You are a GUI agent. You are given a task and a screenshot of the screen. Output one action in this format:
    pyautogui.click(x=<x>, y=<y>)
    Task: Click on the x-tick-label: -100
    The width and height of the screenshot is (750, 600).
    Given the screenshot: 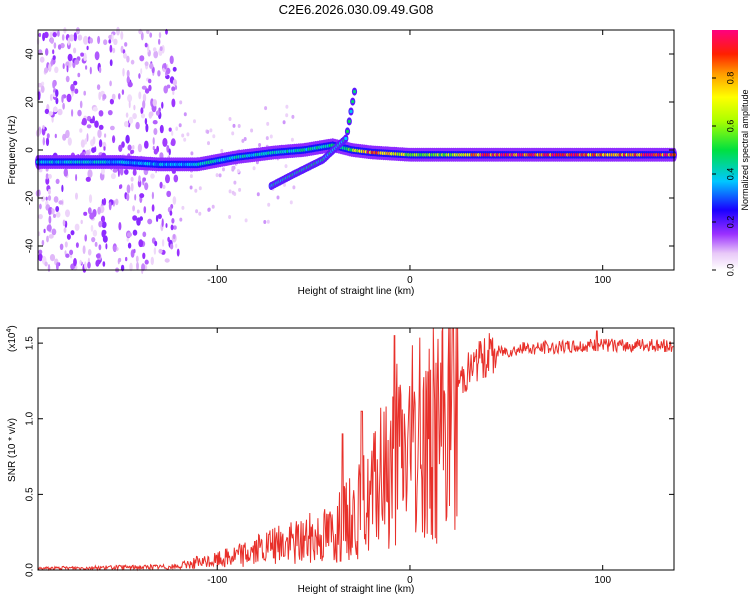 What is the action you would take?
    pyautogui.click(x=217, y=280)
    